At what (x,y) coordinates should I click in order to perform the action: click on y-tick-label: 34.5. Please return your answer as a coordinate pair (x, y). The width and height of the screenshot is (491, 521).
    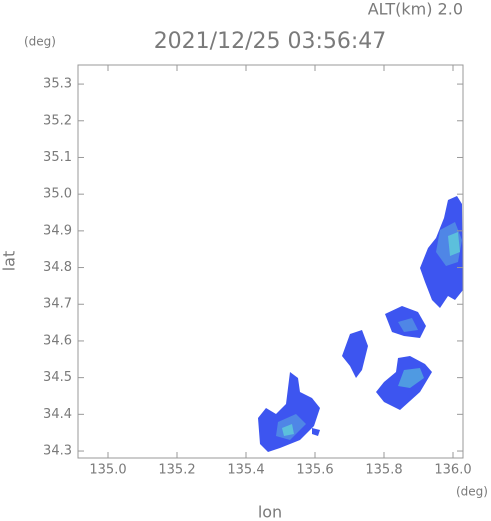
    Looking at the image, I should click on (57, 377).